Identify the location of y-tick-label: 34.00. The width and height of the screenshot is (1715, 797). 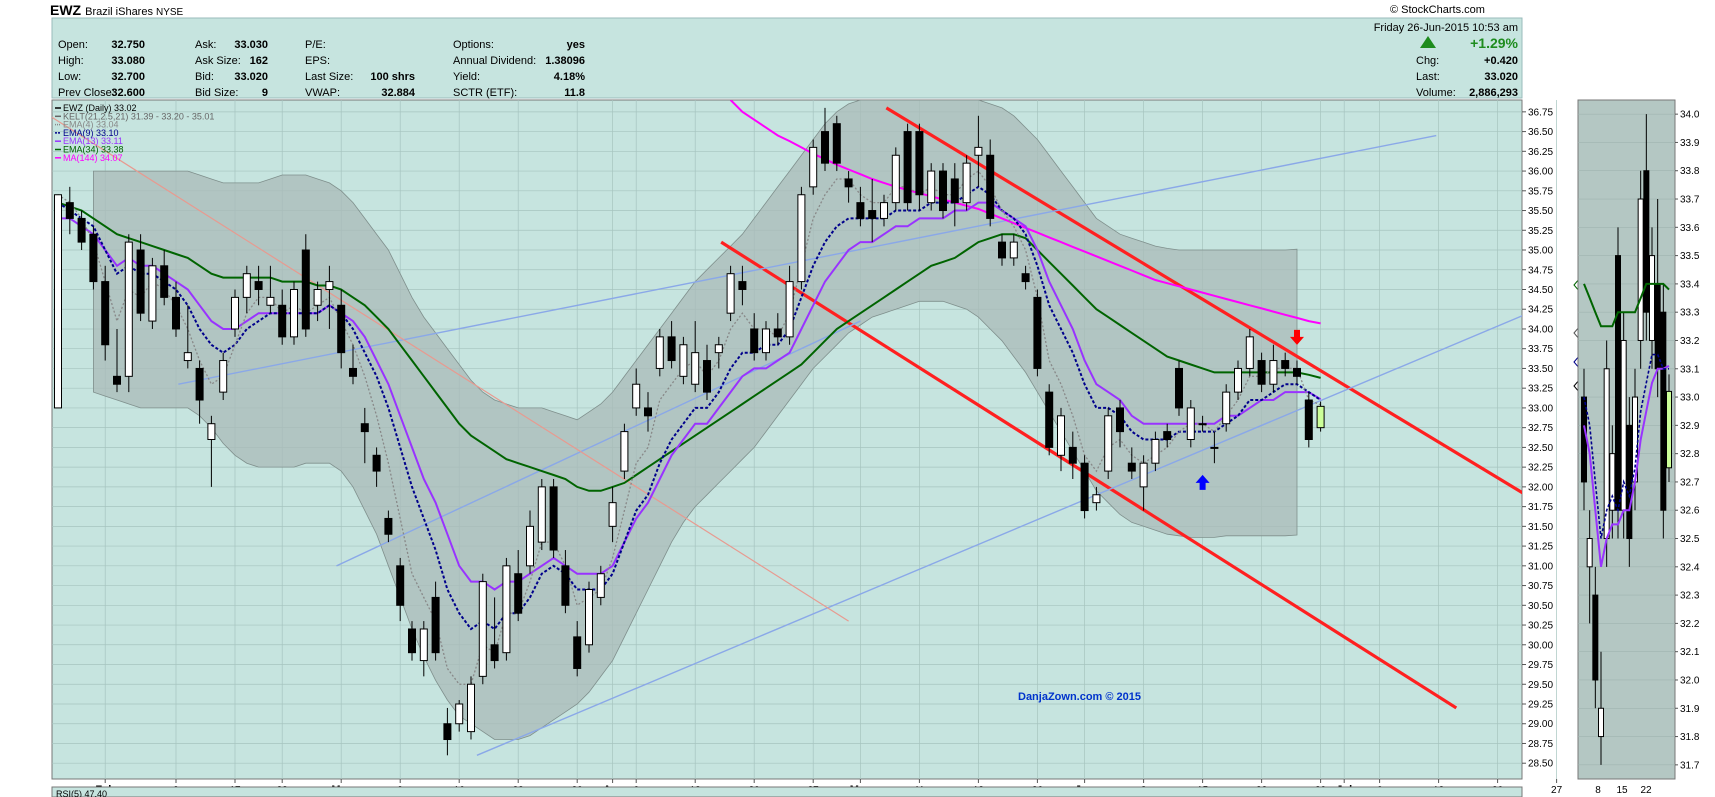
(1540, 329).